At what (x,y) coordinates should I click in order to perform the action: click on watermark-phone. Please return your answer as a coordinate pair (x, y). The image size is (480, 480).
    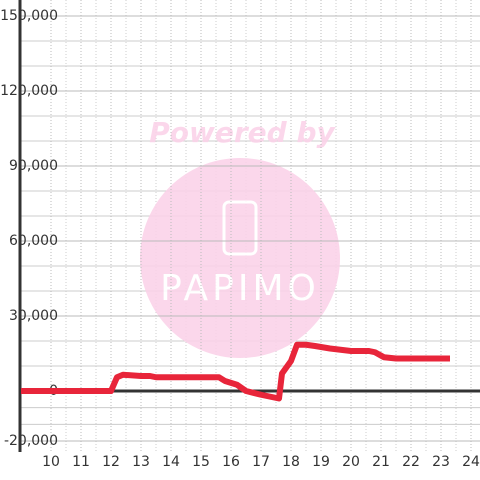
    Looking at the image, I should click on (240, 228).